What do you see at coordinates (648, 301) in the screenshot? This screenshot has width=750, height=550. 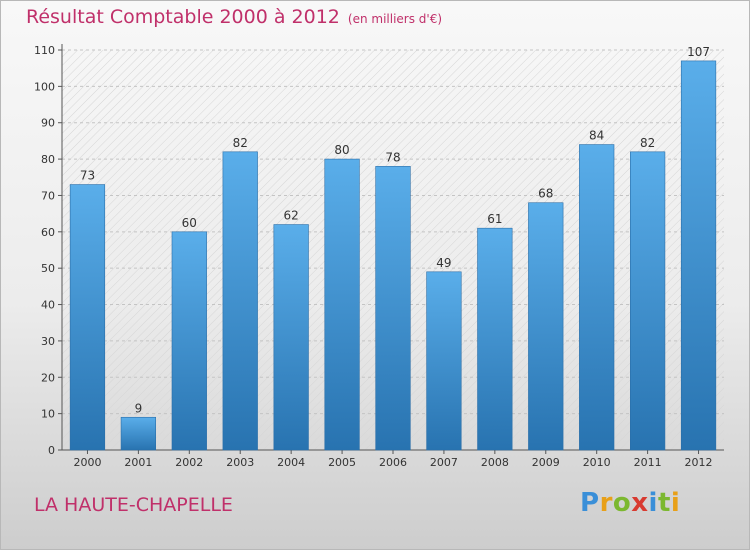 I see `bar-2011` at bounding box center [648, 301].